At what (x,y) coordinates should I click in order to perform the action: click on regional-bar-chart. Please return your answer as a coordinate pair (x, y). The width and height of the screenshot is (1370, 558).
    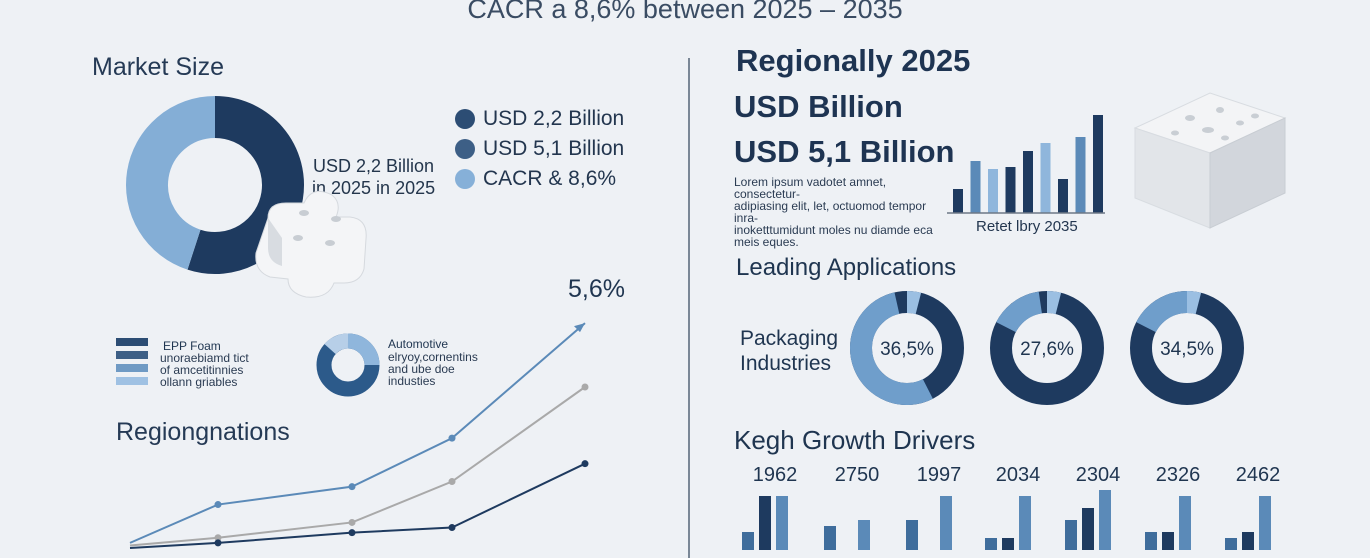
    Looking at the image, I should click on (1026, 164).